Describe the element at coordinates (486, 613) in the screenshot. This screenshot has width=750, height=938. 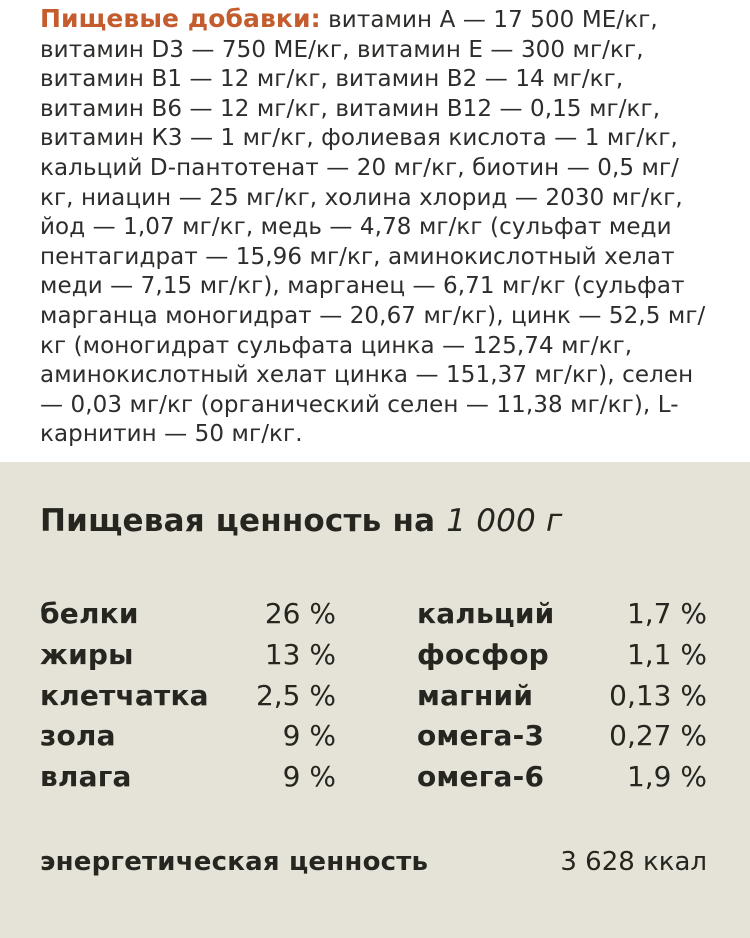
I see `nutrient-label: кальций` at that location.